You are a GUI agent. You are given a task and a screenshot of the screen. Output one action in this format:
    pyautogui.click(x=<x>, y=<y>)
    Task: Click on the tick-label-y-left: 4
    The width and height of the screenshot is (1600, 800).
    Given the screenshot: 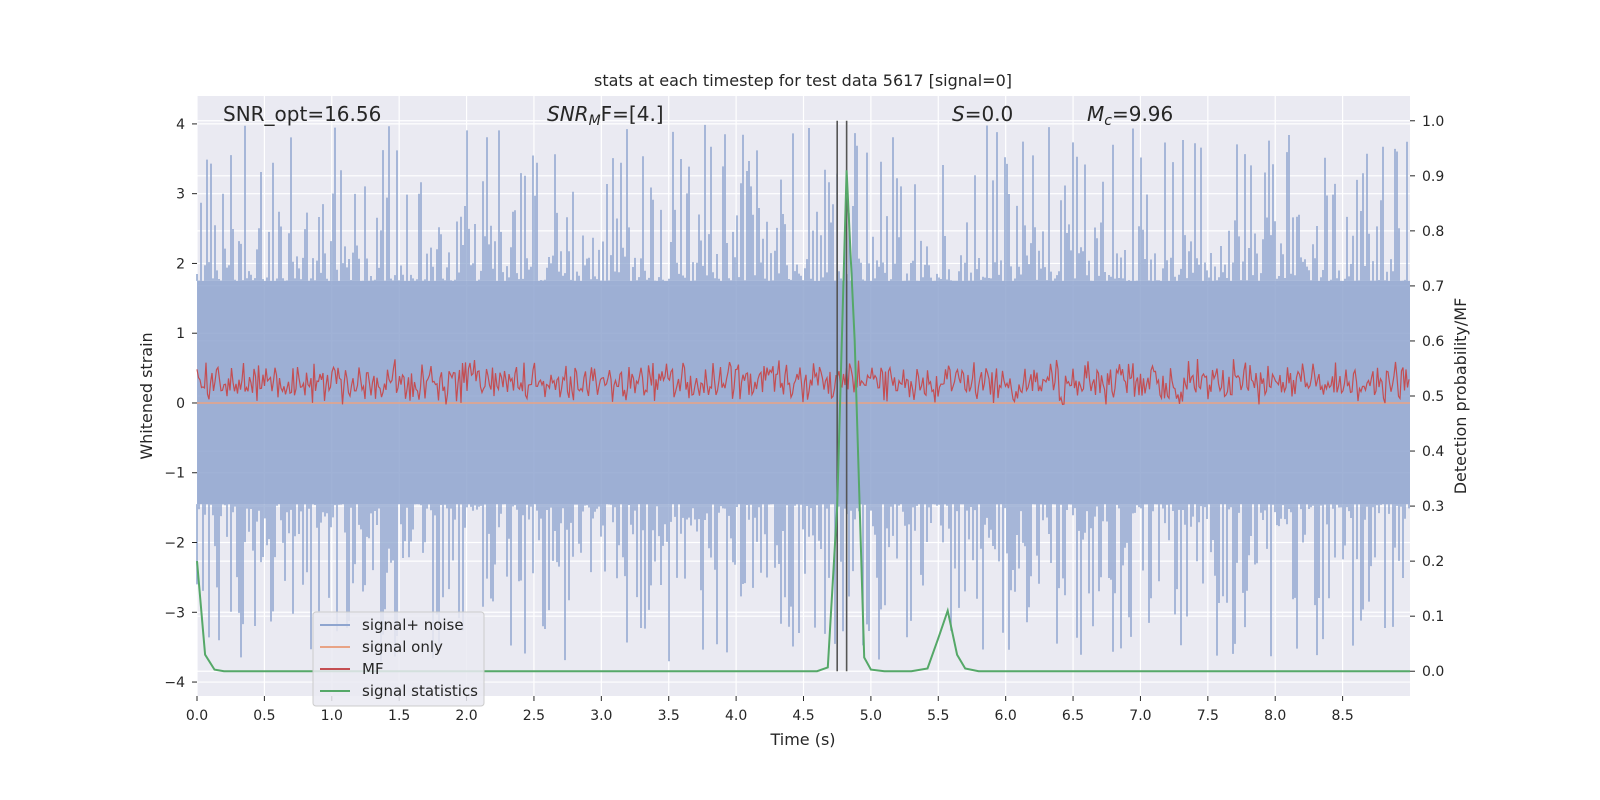 What is the action you would take?
    pyautogui.click(x=180, y=125)
    